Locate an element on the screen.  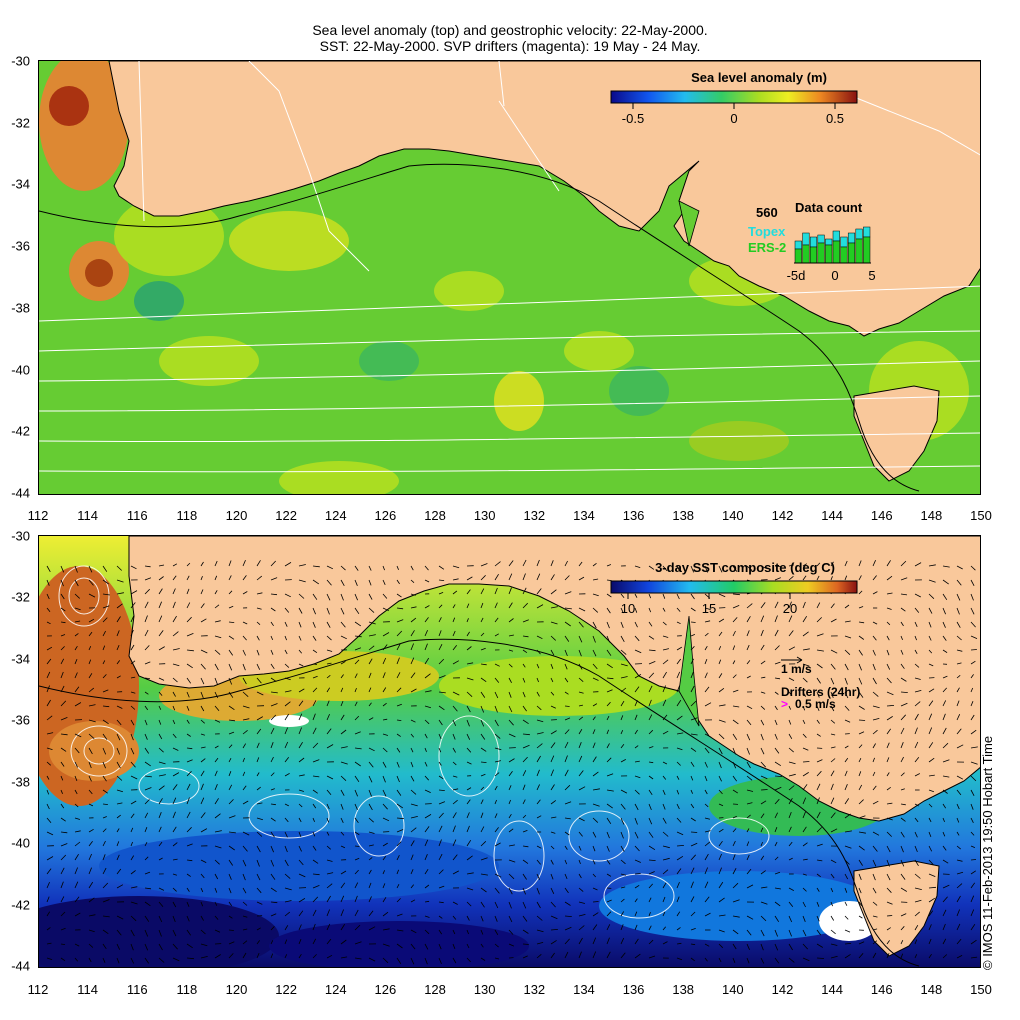
bottom-y-tick-label: -42 is located at coordinates (20, 905).